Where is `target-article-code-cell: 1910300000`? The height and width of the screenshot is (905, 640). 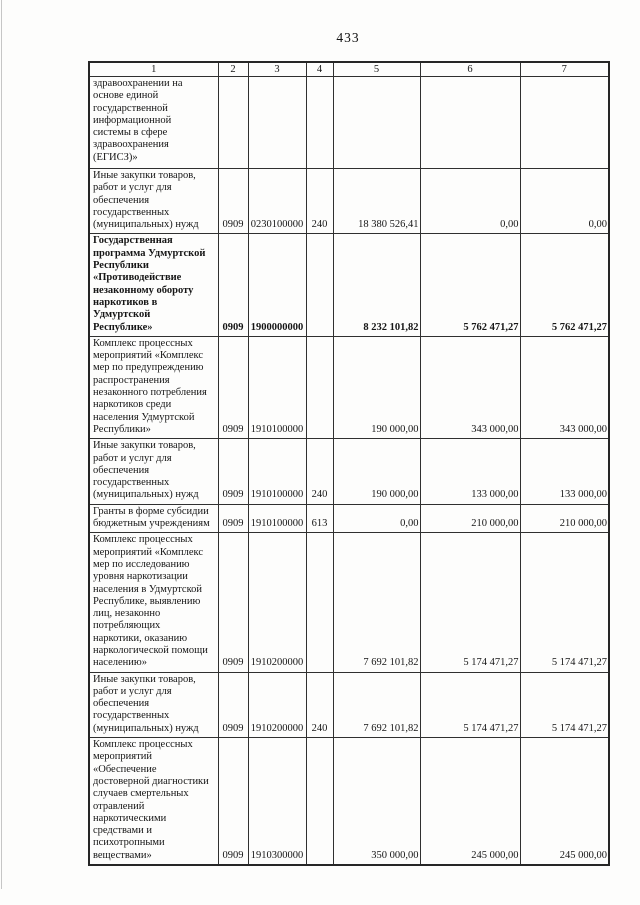
target-article-code-cell: 1910300000 is located at coordinates (277, 801).